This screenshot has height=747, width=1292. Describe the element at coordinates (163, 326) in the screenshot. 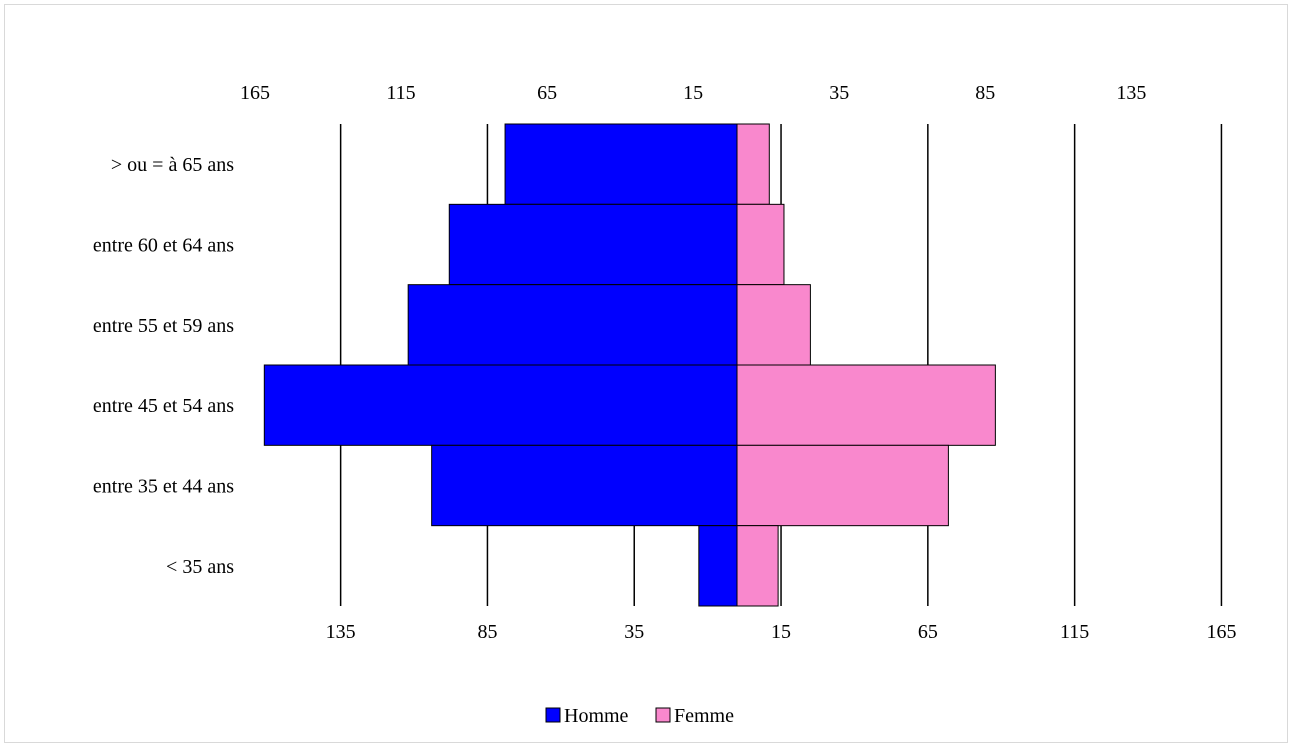

I see `category-label-2: entre 55 et 59 ans` at that location.